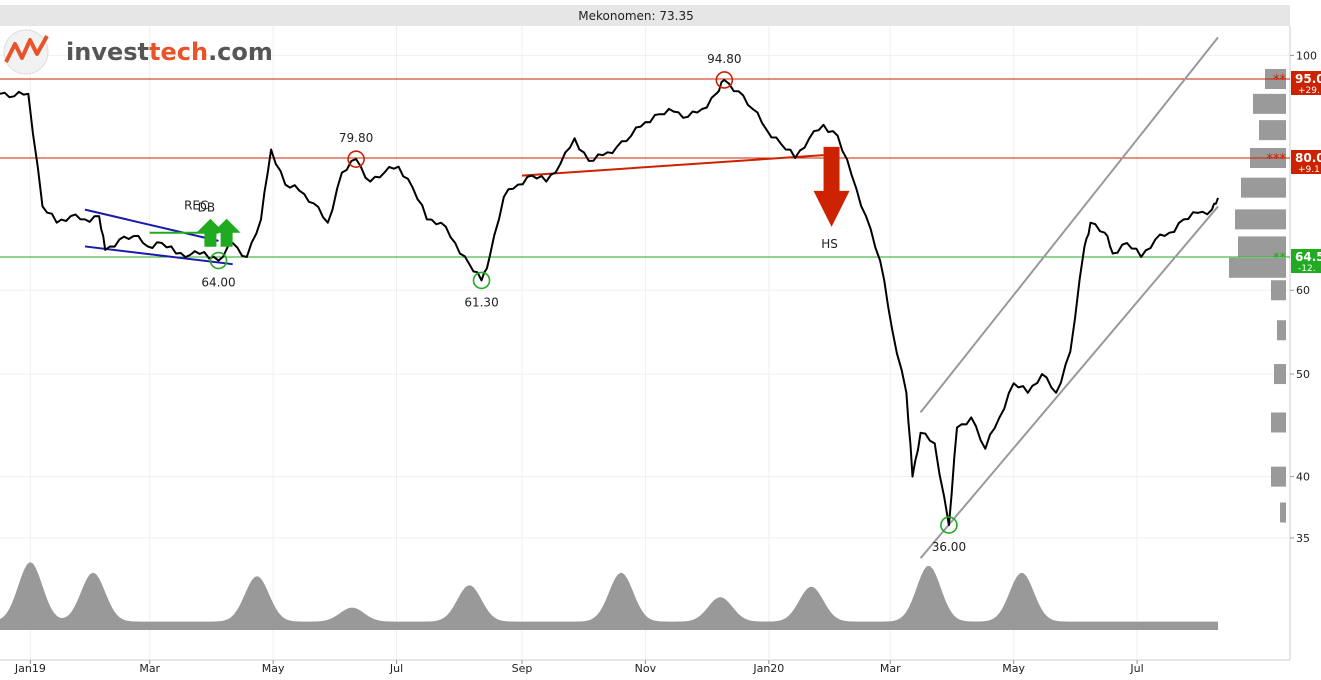  I want to click on svg-text: investtech.com, so click(169, 52).